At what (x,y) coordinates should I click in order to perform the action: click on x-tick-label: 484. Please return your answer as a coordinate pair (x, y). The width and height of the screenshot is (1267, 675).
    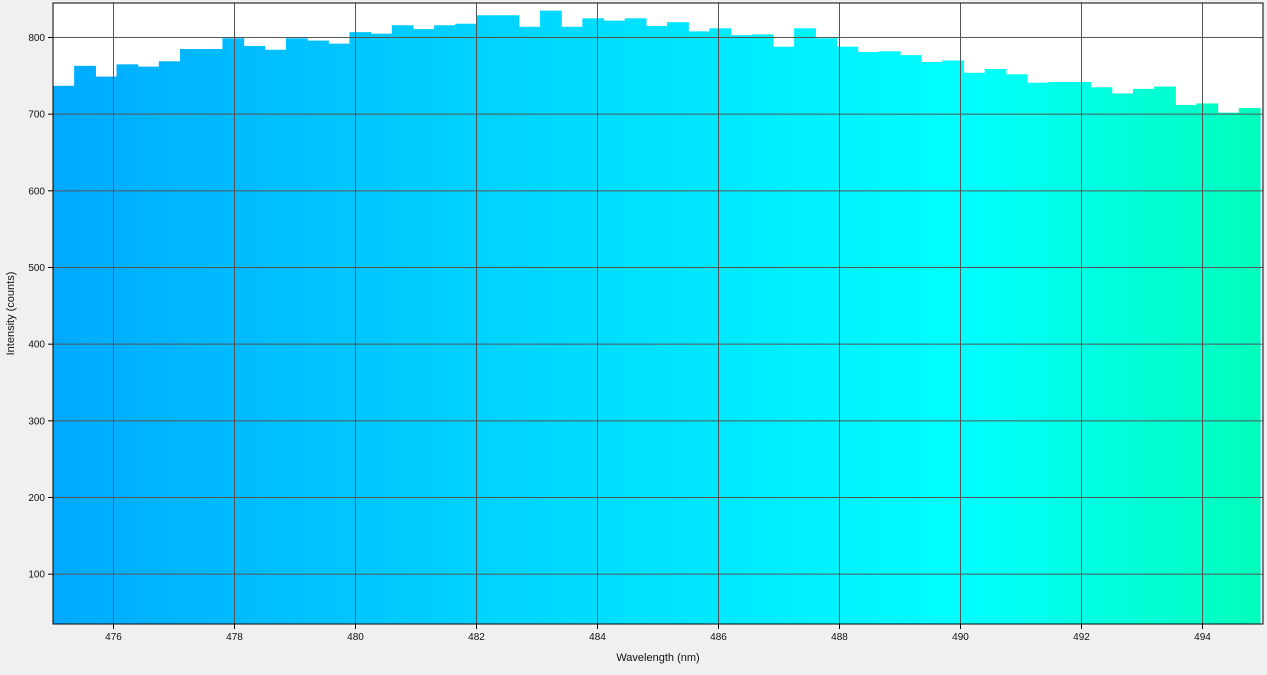
    Looking at the image, I should click on (597, 637).